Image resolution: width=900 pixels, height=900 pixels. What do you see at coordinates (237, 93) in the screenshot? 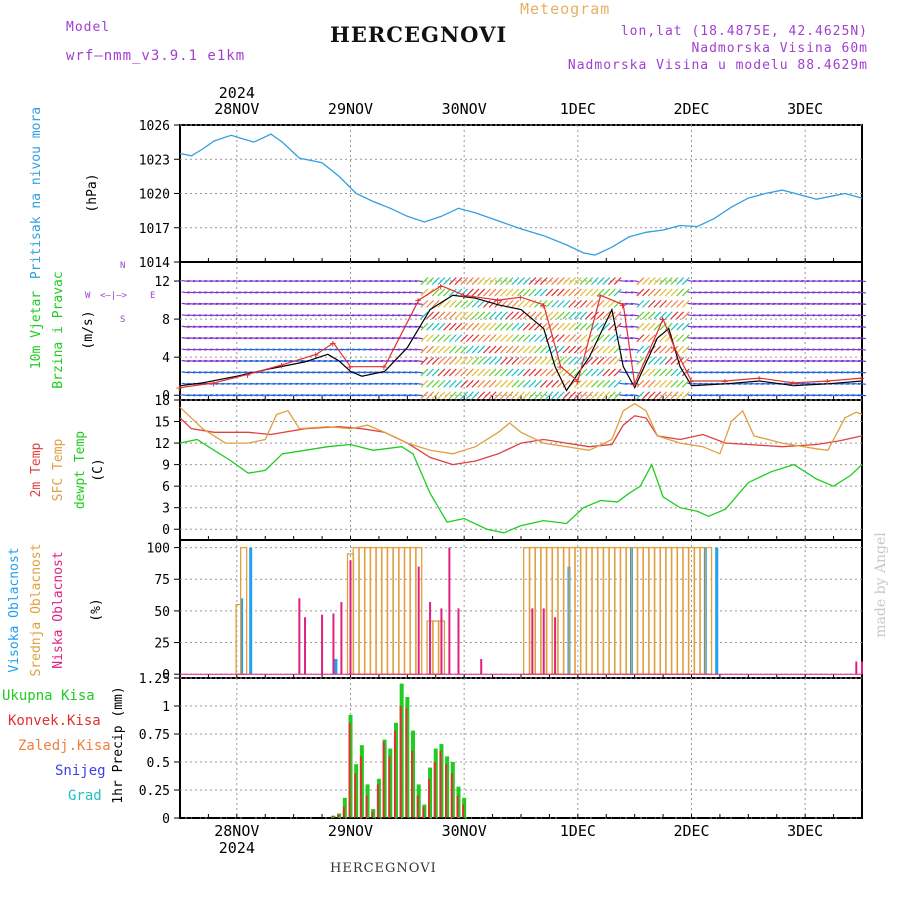
I see `year-top: 2024` at bounding box center [237, 93].